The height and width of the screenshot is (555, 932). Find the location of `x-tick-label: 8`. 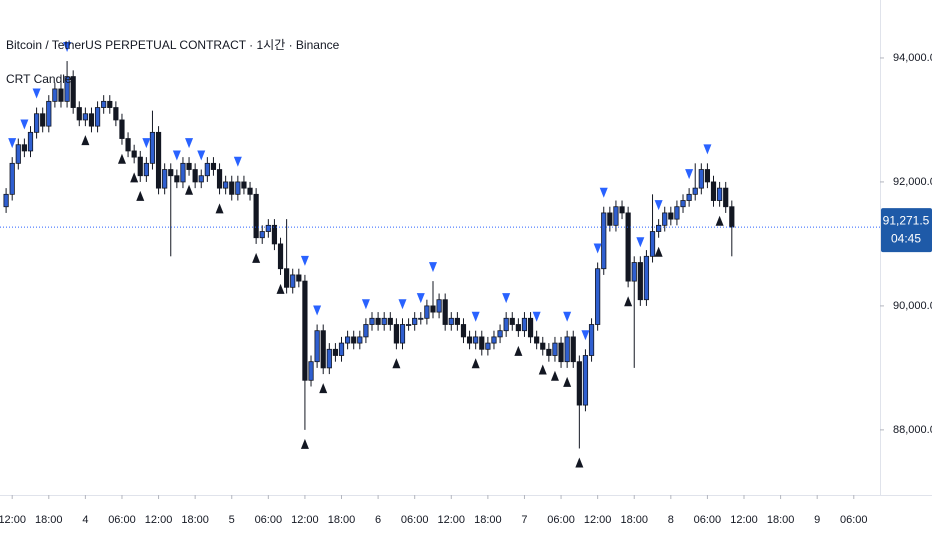

x-tick-label: 8 is located at coordinates (671, 520).